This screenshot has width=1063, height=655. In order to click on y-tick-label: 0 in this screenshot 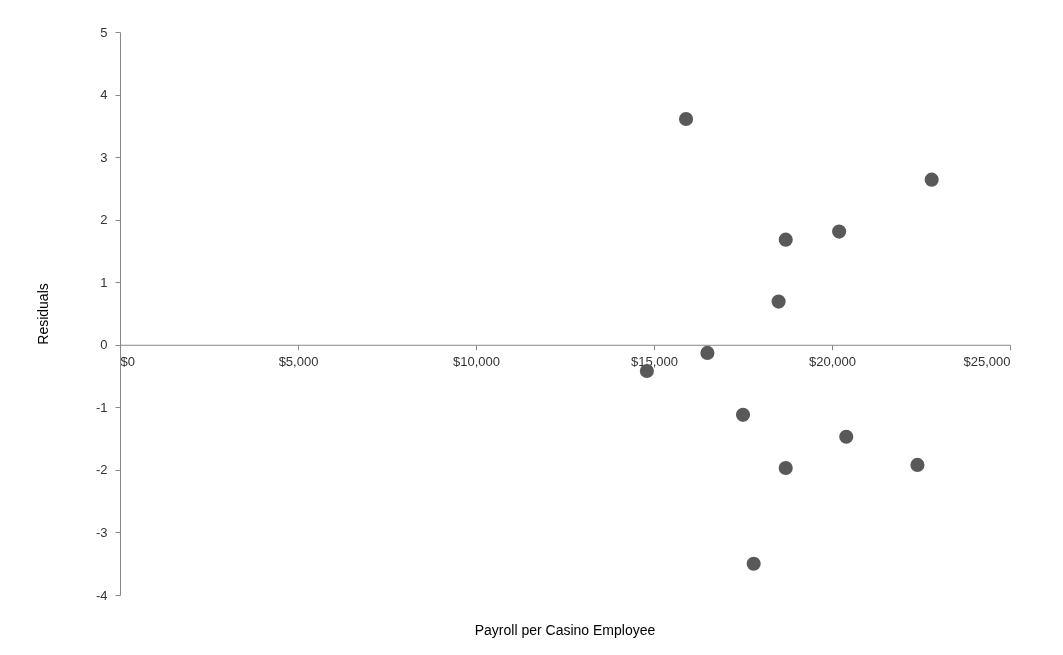, I will do `click(104, 345)`.